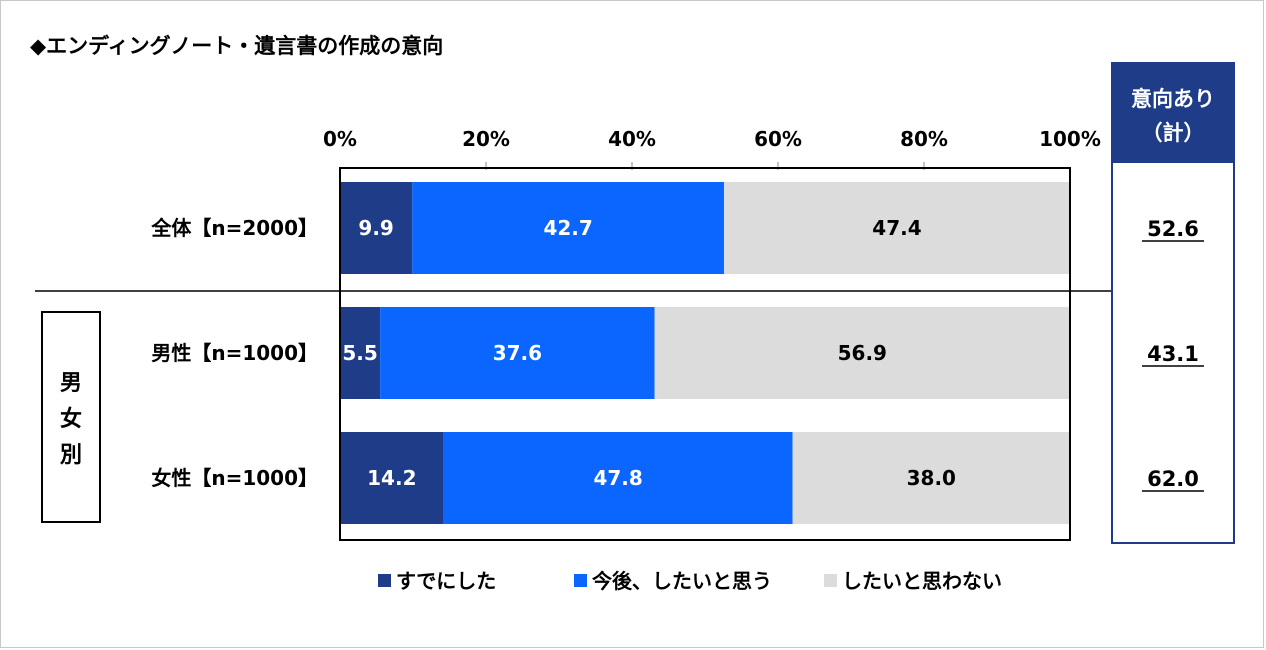 Image resolution: width=1266 pixels, height=650 pixels. I want to click on data-label: 37.6, so click(517, 353).